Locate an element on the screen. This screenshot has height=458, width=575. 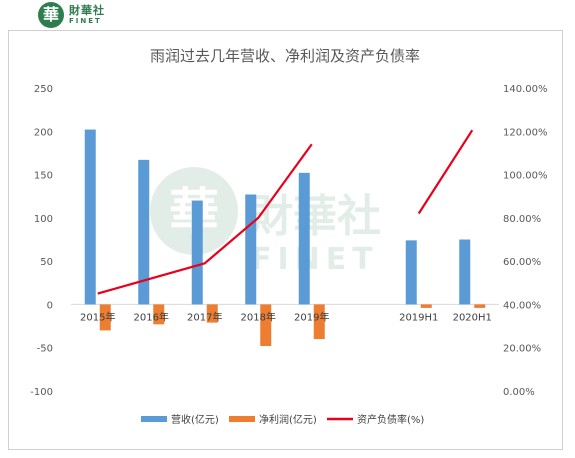
right-axis-tick-label: 60.00% is located at coordinates (522, 262).